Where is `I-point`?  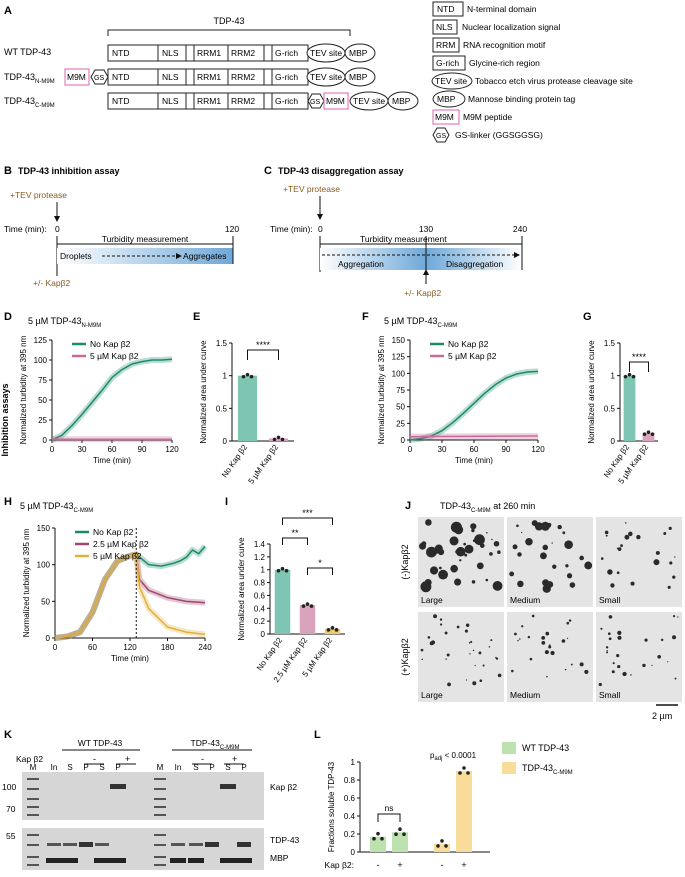
I-point is located at coordinates (286, 570).